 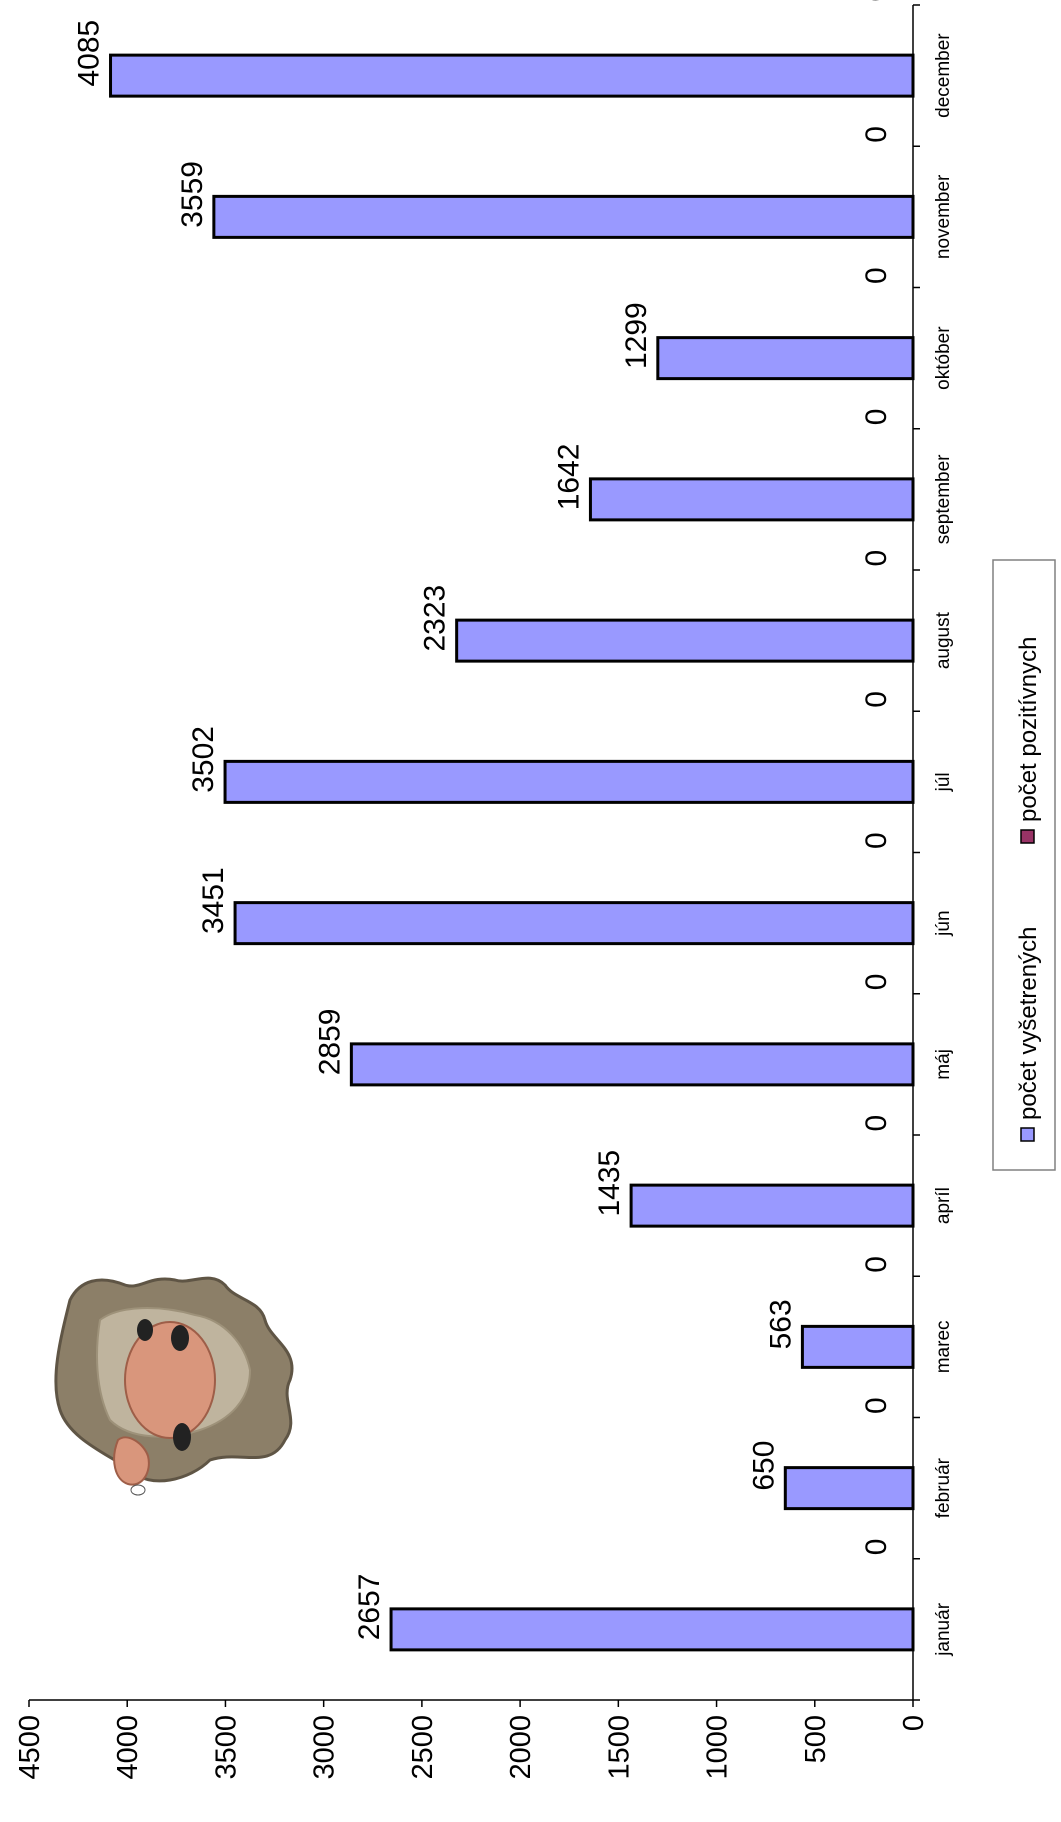 I want to click on data-label-pocet-vysetrenych: 2657, so click(x=369, y=1607).